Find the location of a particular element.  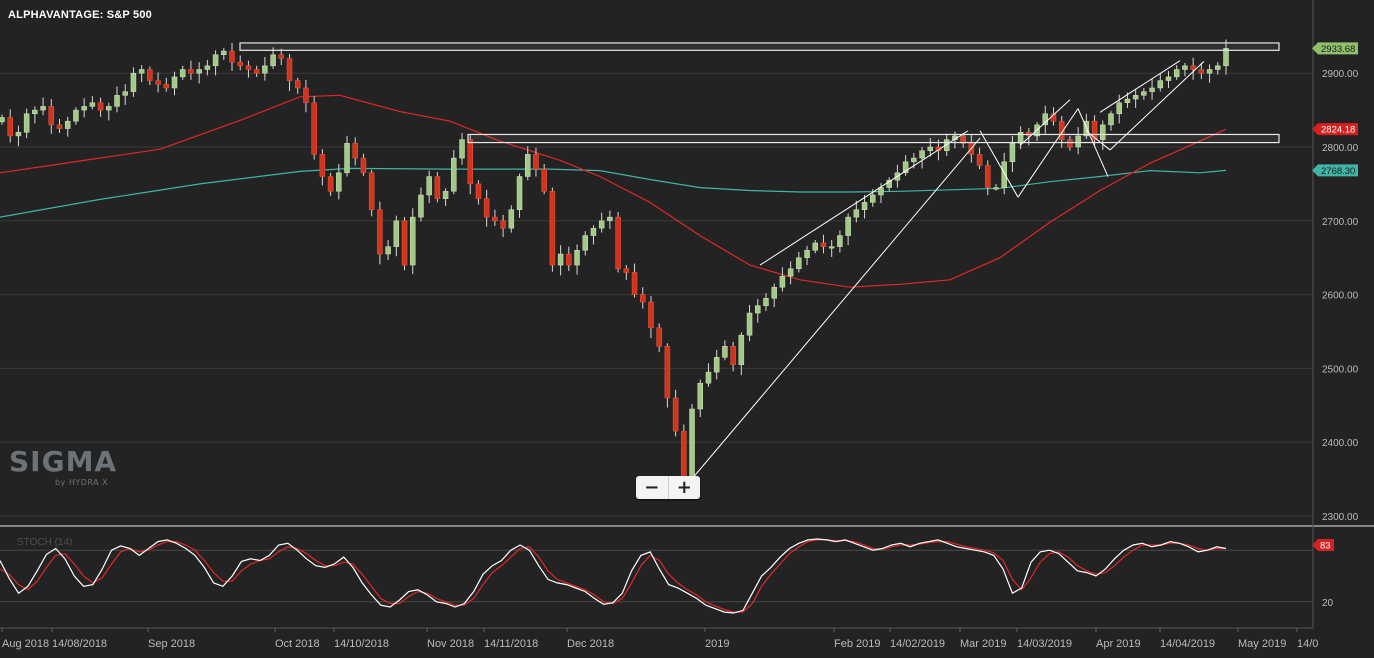

x-tick-label: 14/04/2019 is located at coordinates (1187, 644).